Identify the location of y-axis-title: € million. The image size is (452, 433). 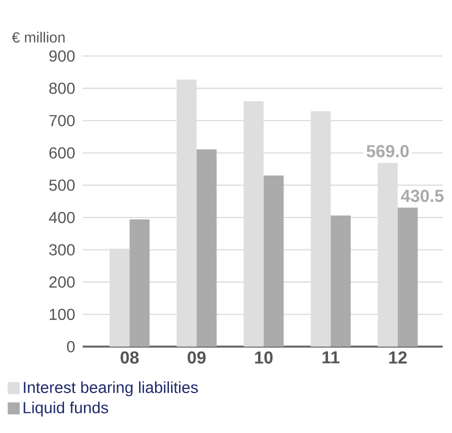
(38, 37).